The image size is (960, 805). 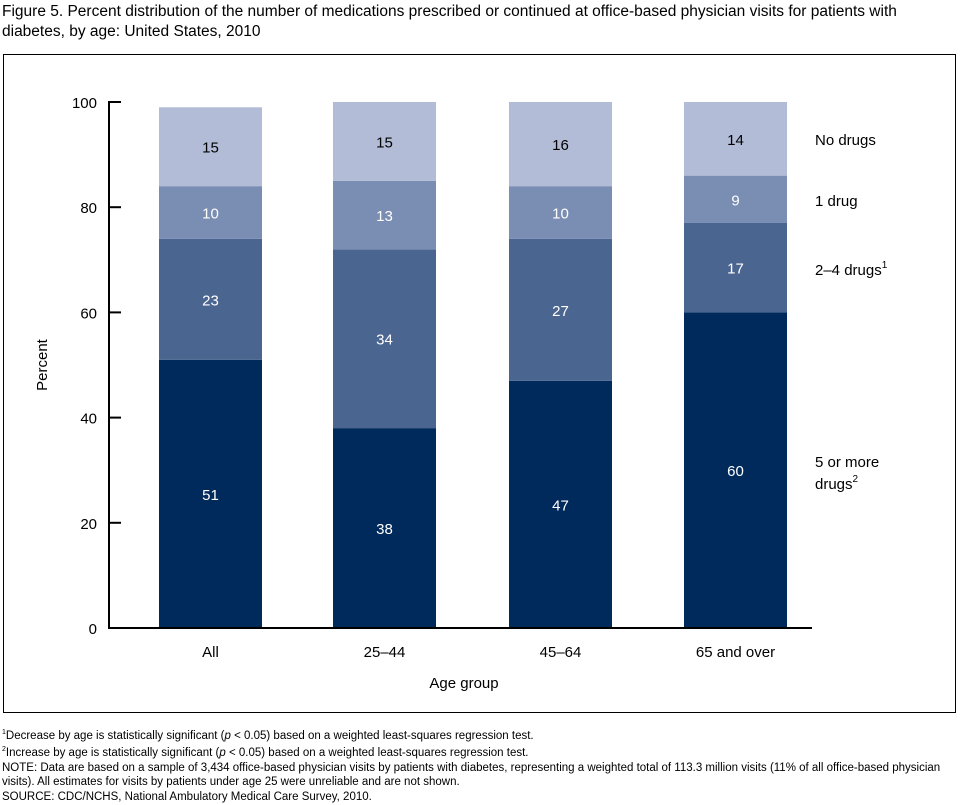 I want to click on y-tick-label: 100, so click(x=84, y=103).